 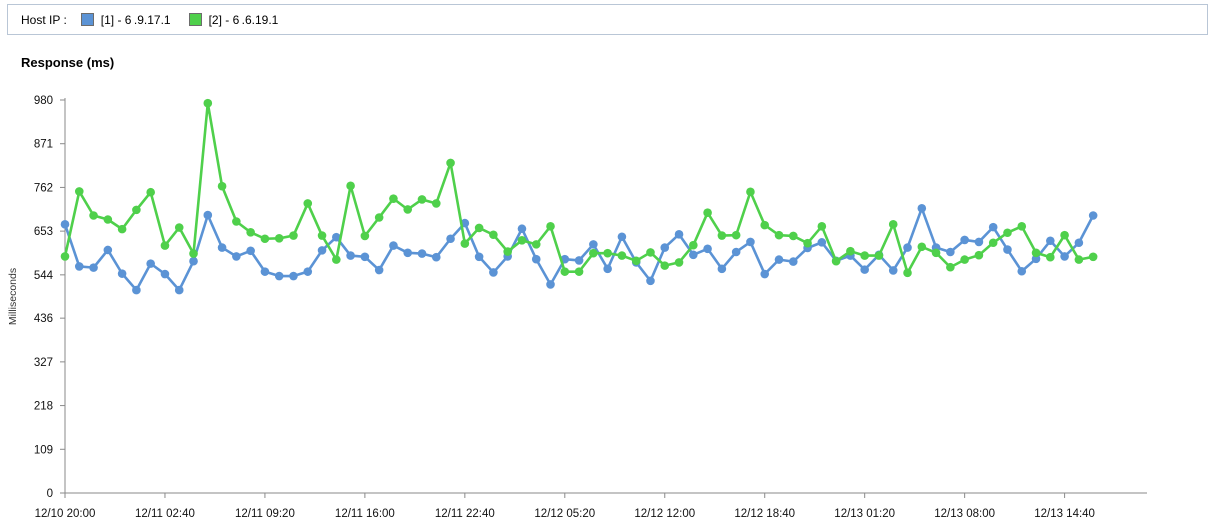 What do you see at coordinates (1064, 514) in the screenshot?
I see `x-tick-label: 12/13 14:40` at bounding box center [1064, 514].